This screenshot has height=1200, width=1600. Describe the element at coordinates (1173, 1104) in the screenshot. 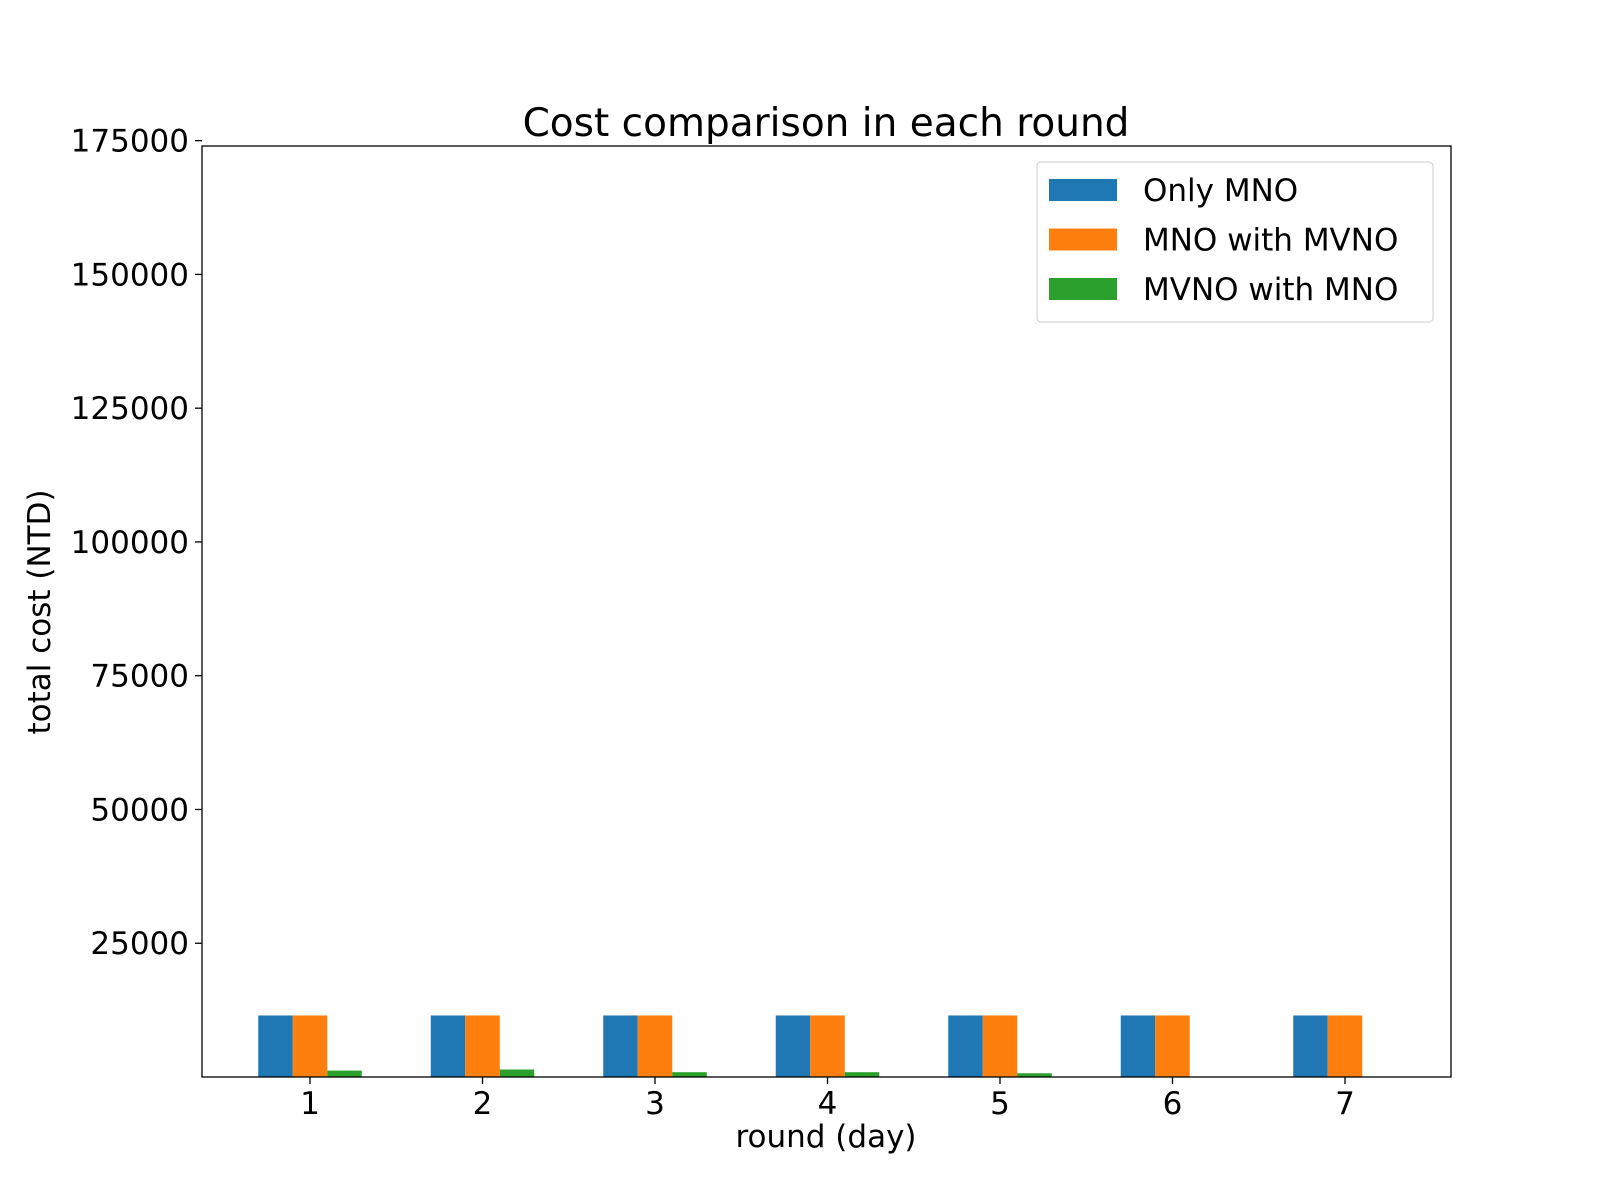

I see `x-tick-label: 6` at that location.